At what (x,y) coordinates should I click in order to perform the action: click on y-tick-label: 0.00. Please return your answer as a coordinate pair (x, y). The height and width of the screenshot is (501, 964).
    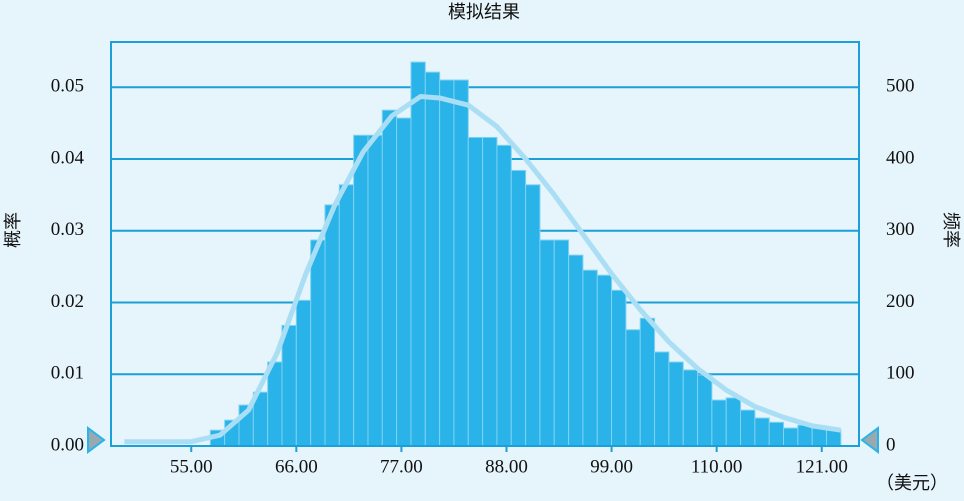
    Looking at the image, I should click on (67, 444).